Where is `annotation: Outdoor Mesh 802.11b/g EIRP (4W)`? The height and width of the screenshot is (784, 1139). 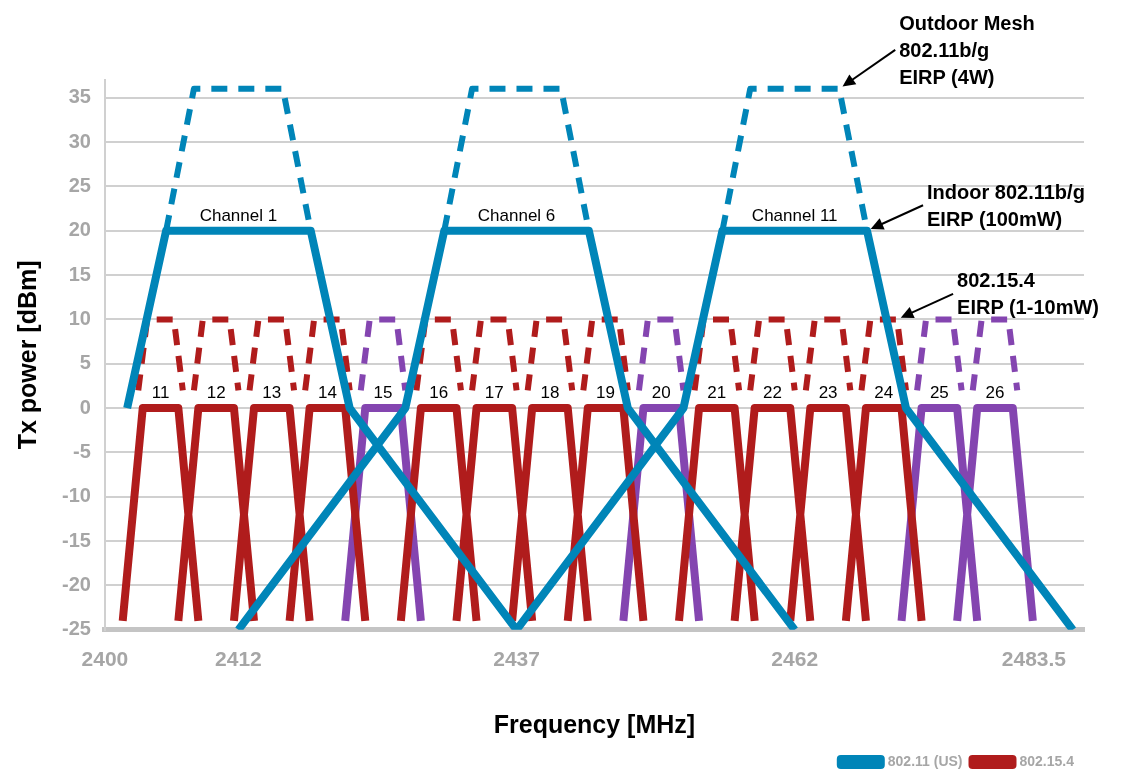
annotation: Outdoor Mesh 802.11b/g EIRP (4W) is located at coordinates (967, 50).